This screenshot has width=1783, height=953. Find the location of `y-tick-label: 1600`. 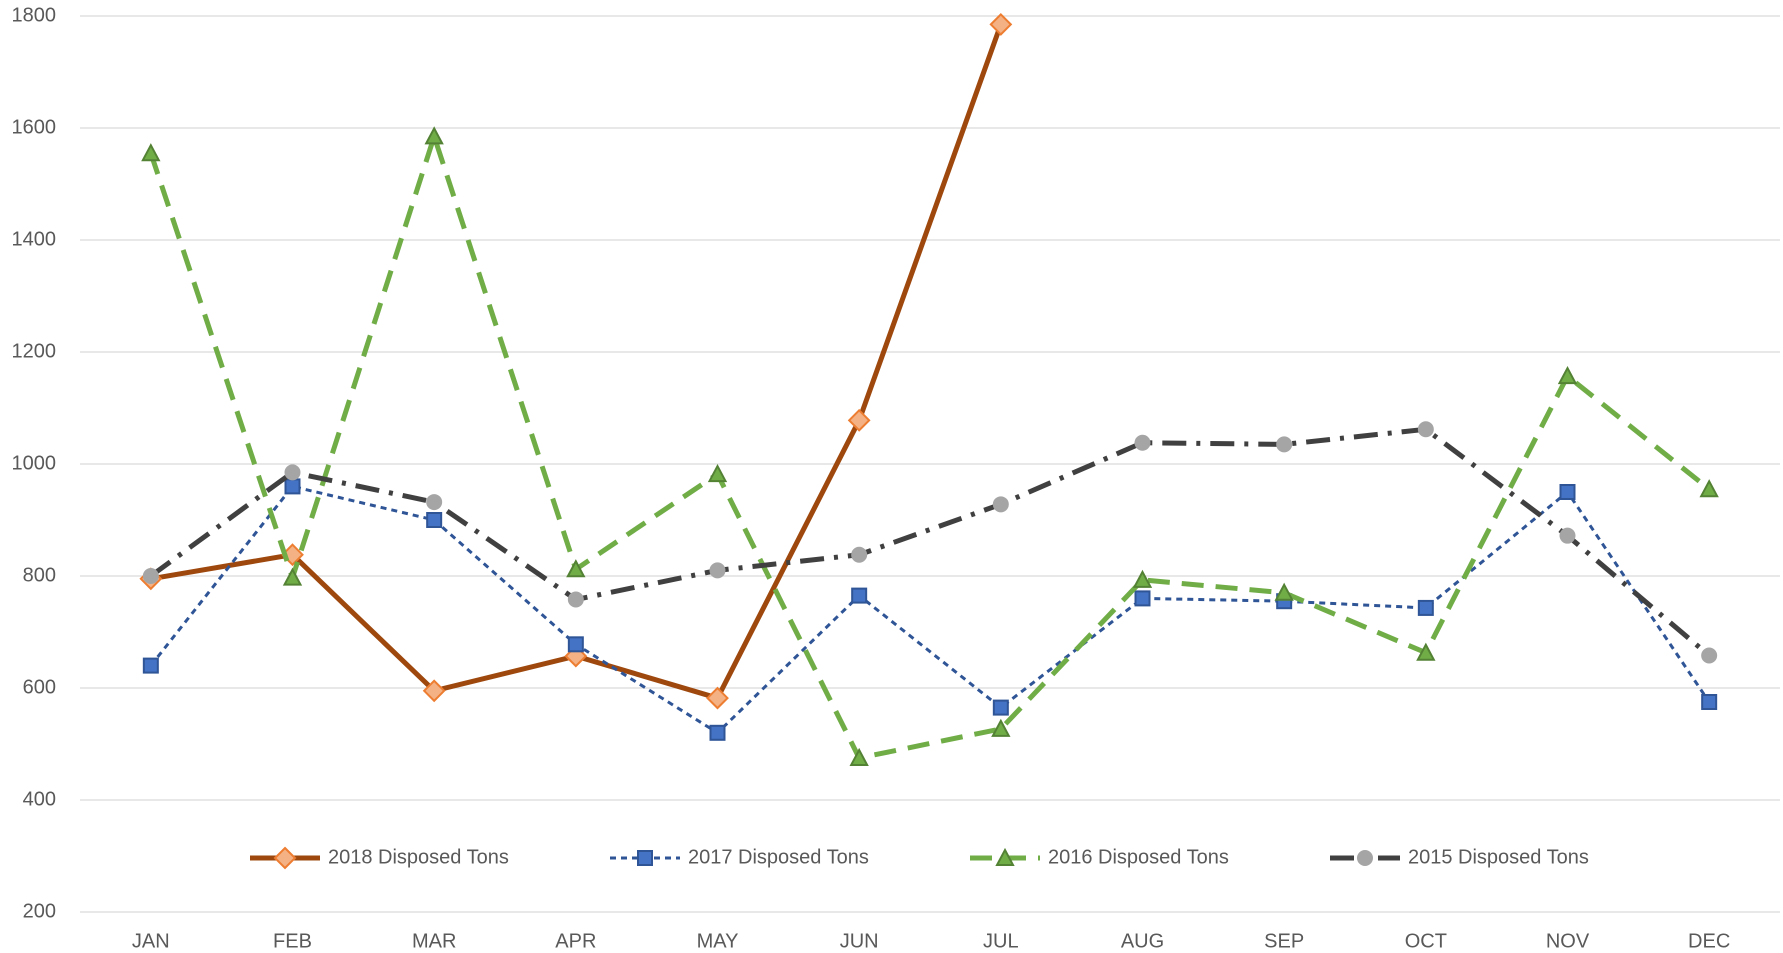

y-tick-label: 1600 is located at coordinates (34, 127).